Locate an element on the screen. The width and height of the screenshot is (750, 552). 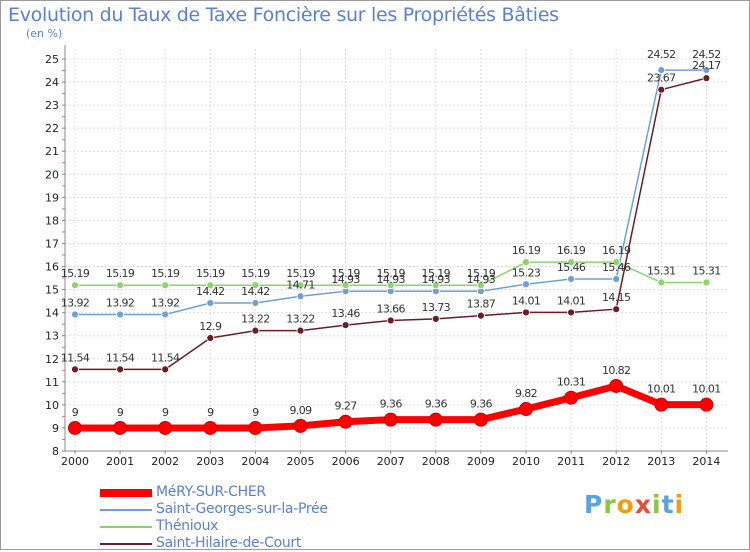
y-tick-label: 14 is located at coordinates (52, 313).